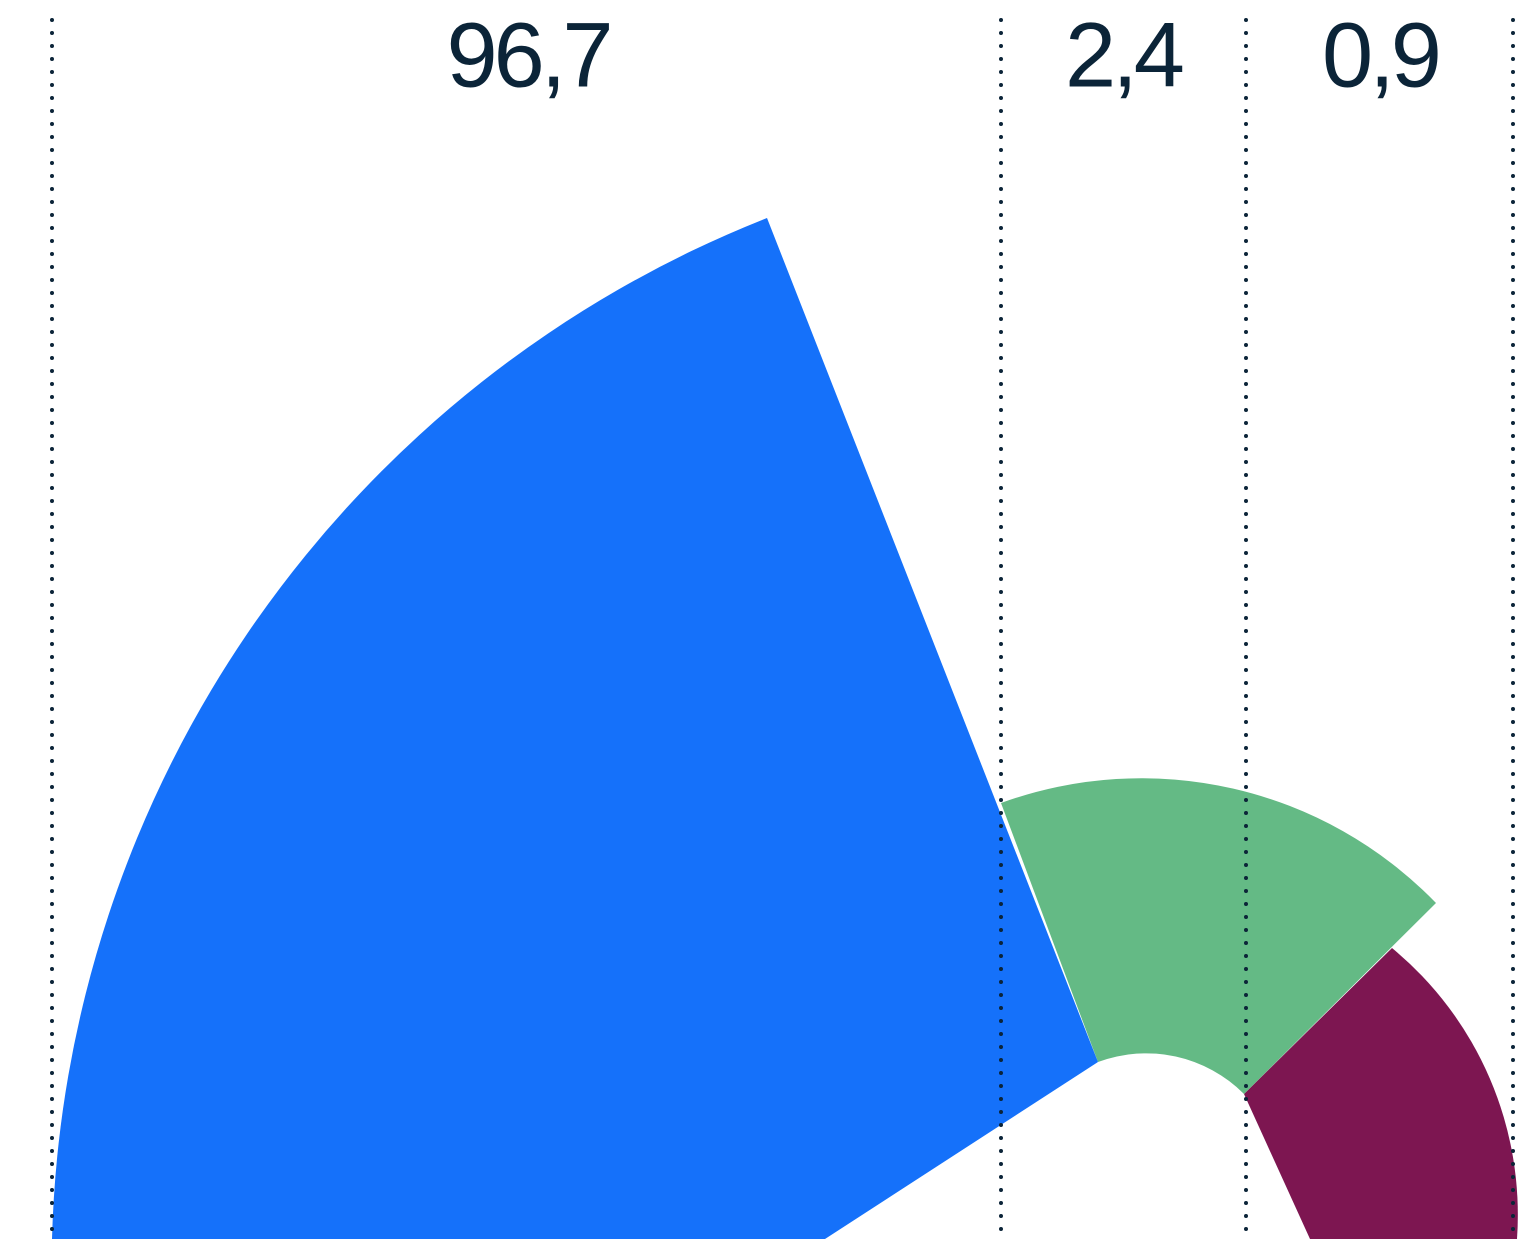 This screenshot has width=1532, height=1239. I want to click on value-label: 2,4, so click(1124, 55).